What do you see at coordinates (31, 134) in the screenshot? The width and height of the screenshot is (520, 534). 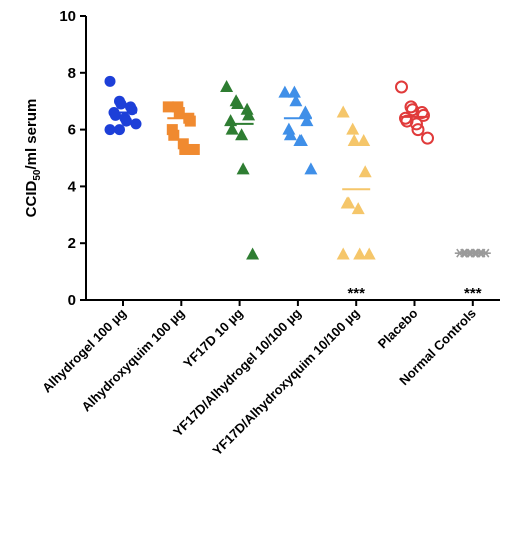 I see `y-label-part: /ml serum` at bounding box center [31, 134].